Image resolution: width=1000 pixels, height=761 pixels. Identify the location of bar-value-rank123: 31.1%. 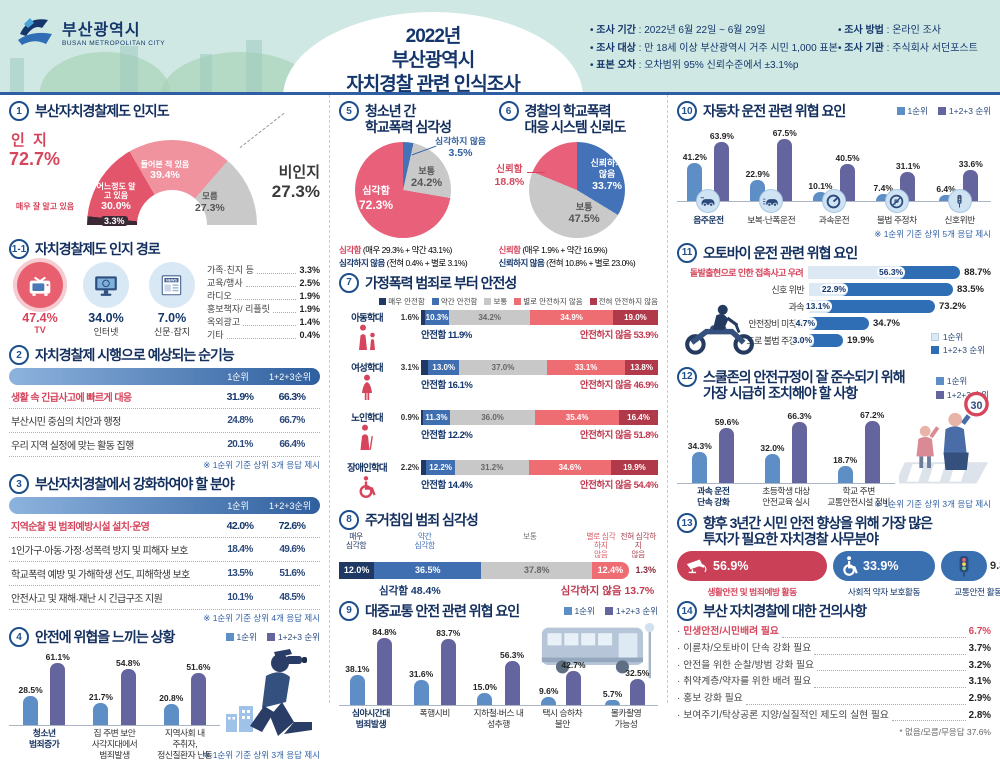
(908, 166).